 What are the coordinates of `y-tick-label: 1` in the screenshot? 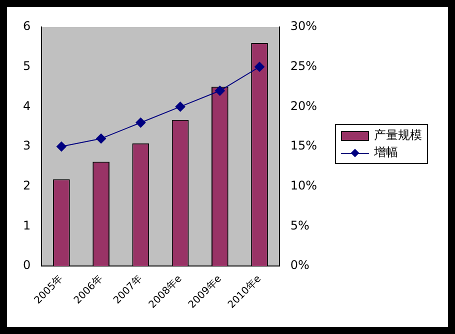 It's located at (26, 225).